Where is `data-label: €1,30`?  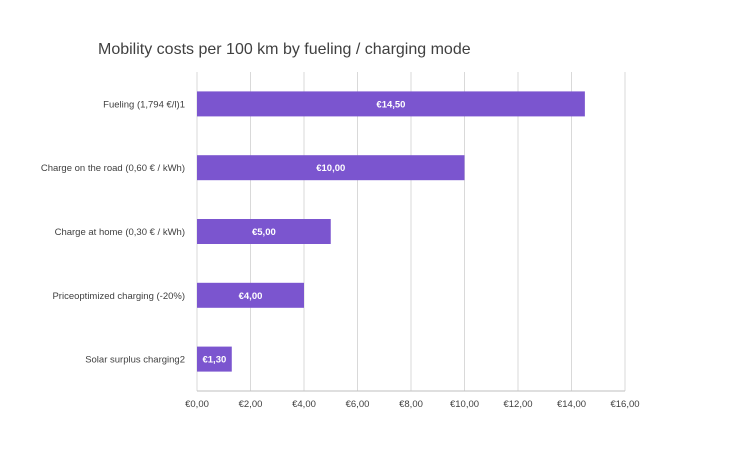
data-label: €1,30 is located at coordinates (214, 360).